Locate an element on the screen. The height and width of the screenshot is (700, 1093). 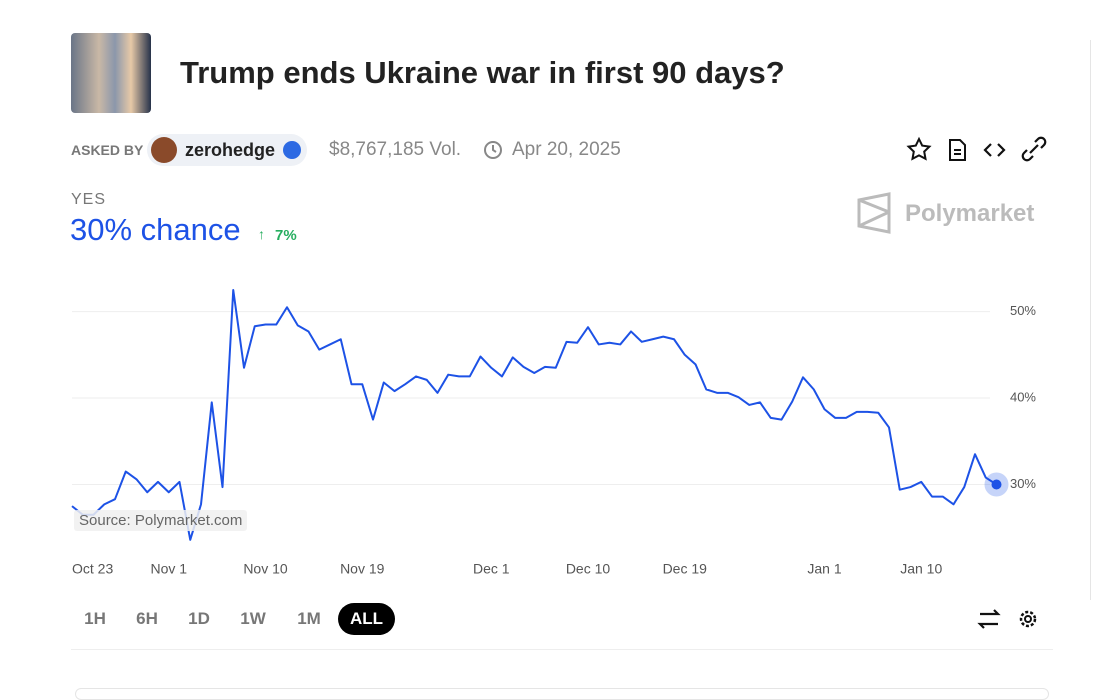
range-button: 1M is located at coordinates (309, 618).